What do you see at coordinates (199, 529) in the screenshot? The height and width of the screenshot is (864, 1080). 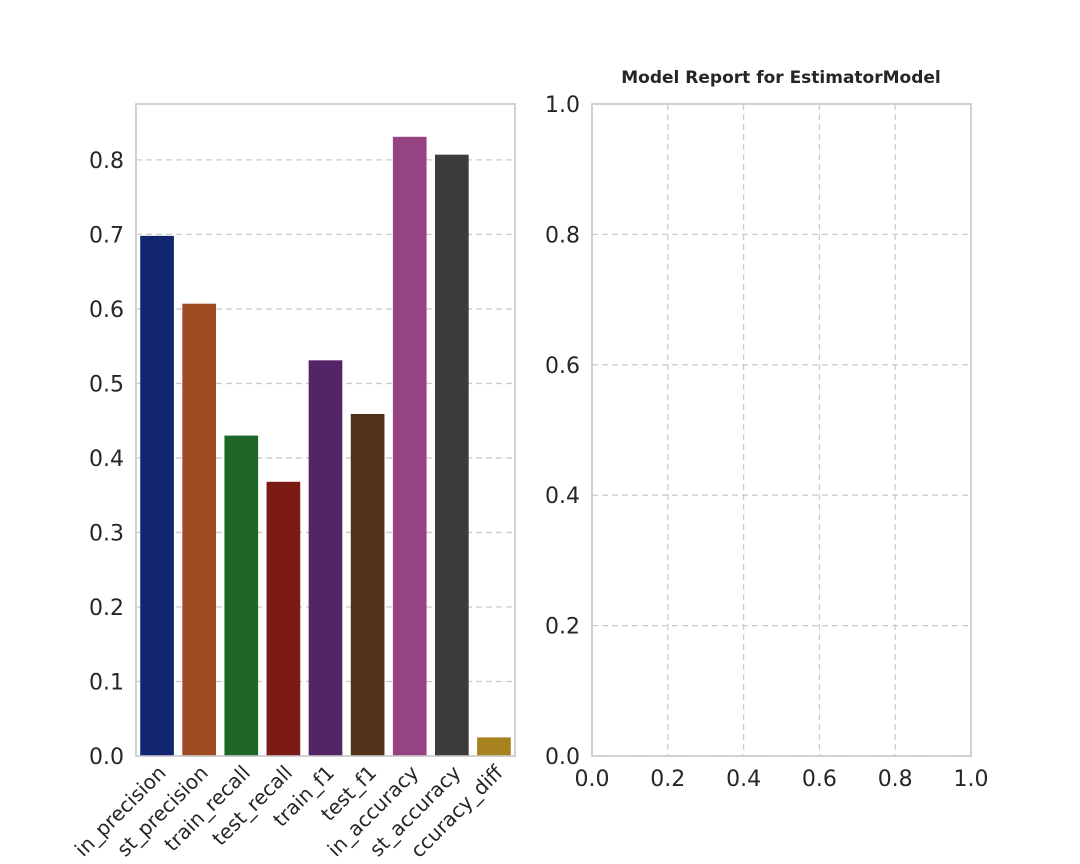 I see `bar-test-precision` at bounding box center [199, 529].